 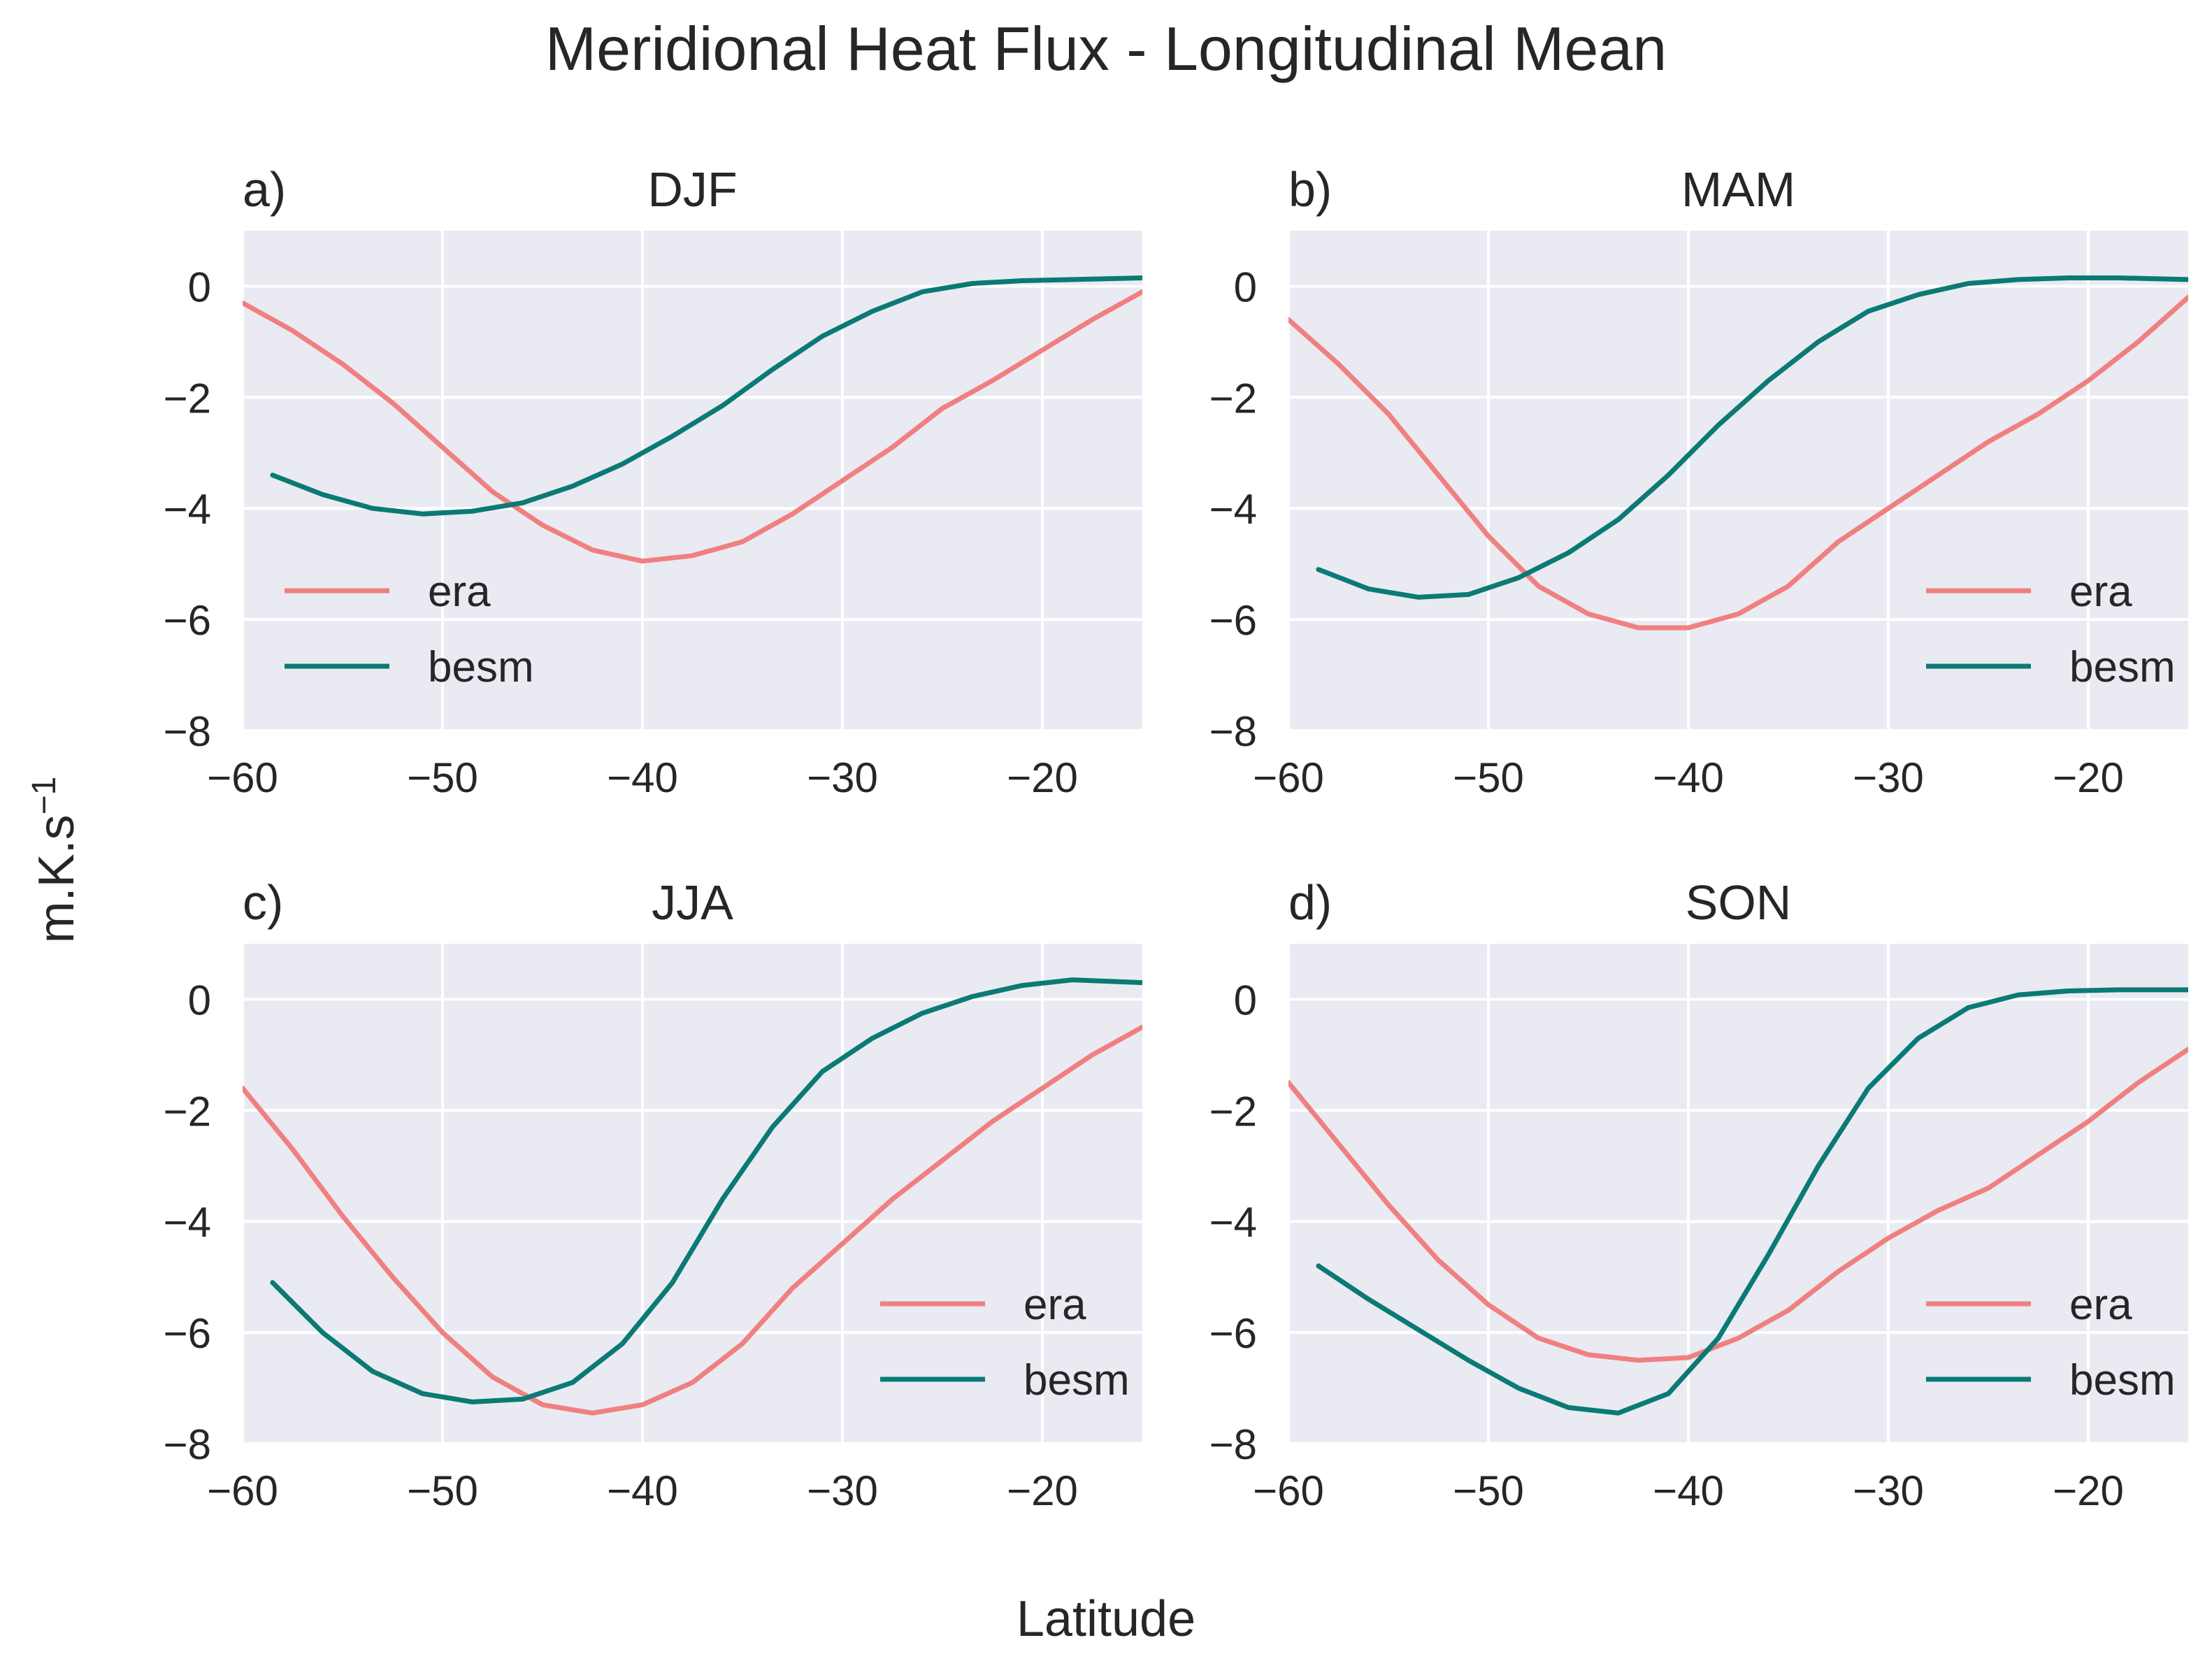 What do you see at coordinates (1738, 189) in the screenshot?
I see `panel-title: MAM` at bounding box center [1738, 189].